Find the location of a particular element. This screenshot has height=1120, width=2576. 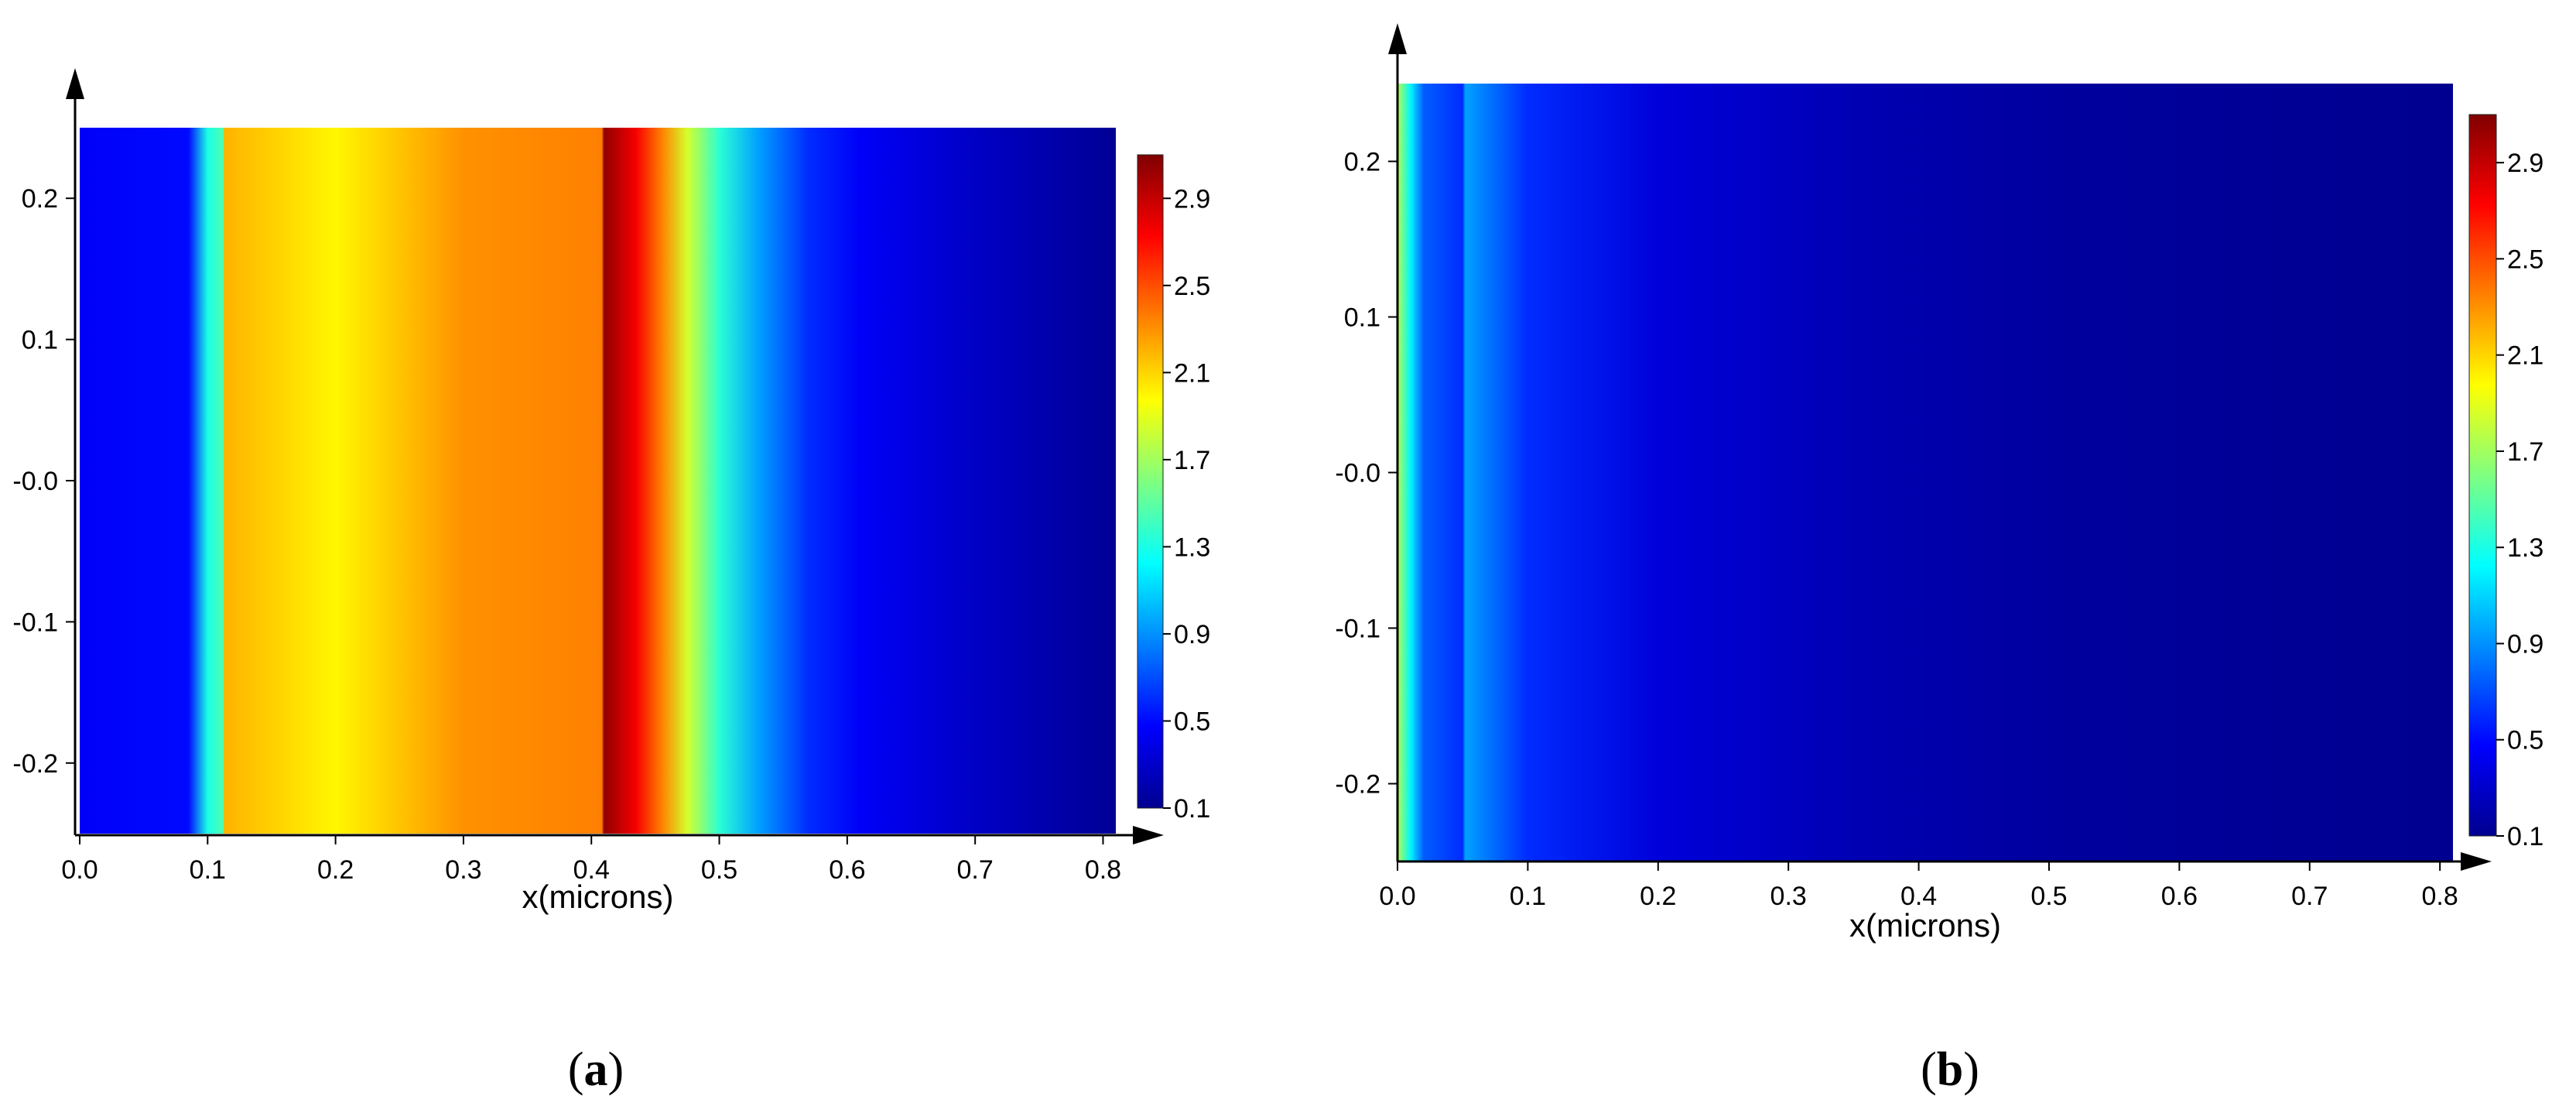

panel-label-a: (a) is located at coordinates (596, 1069).